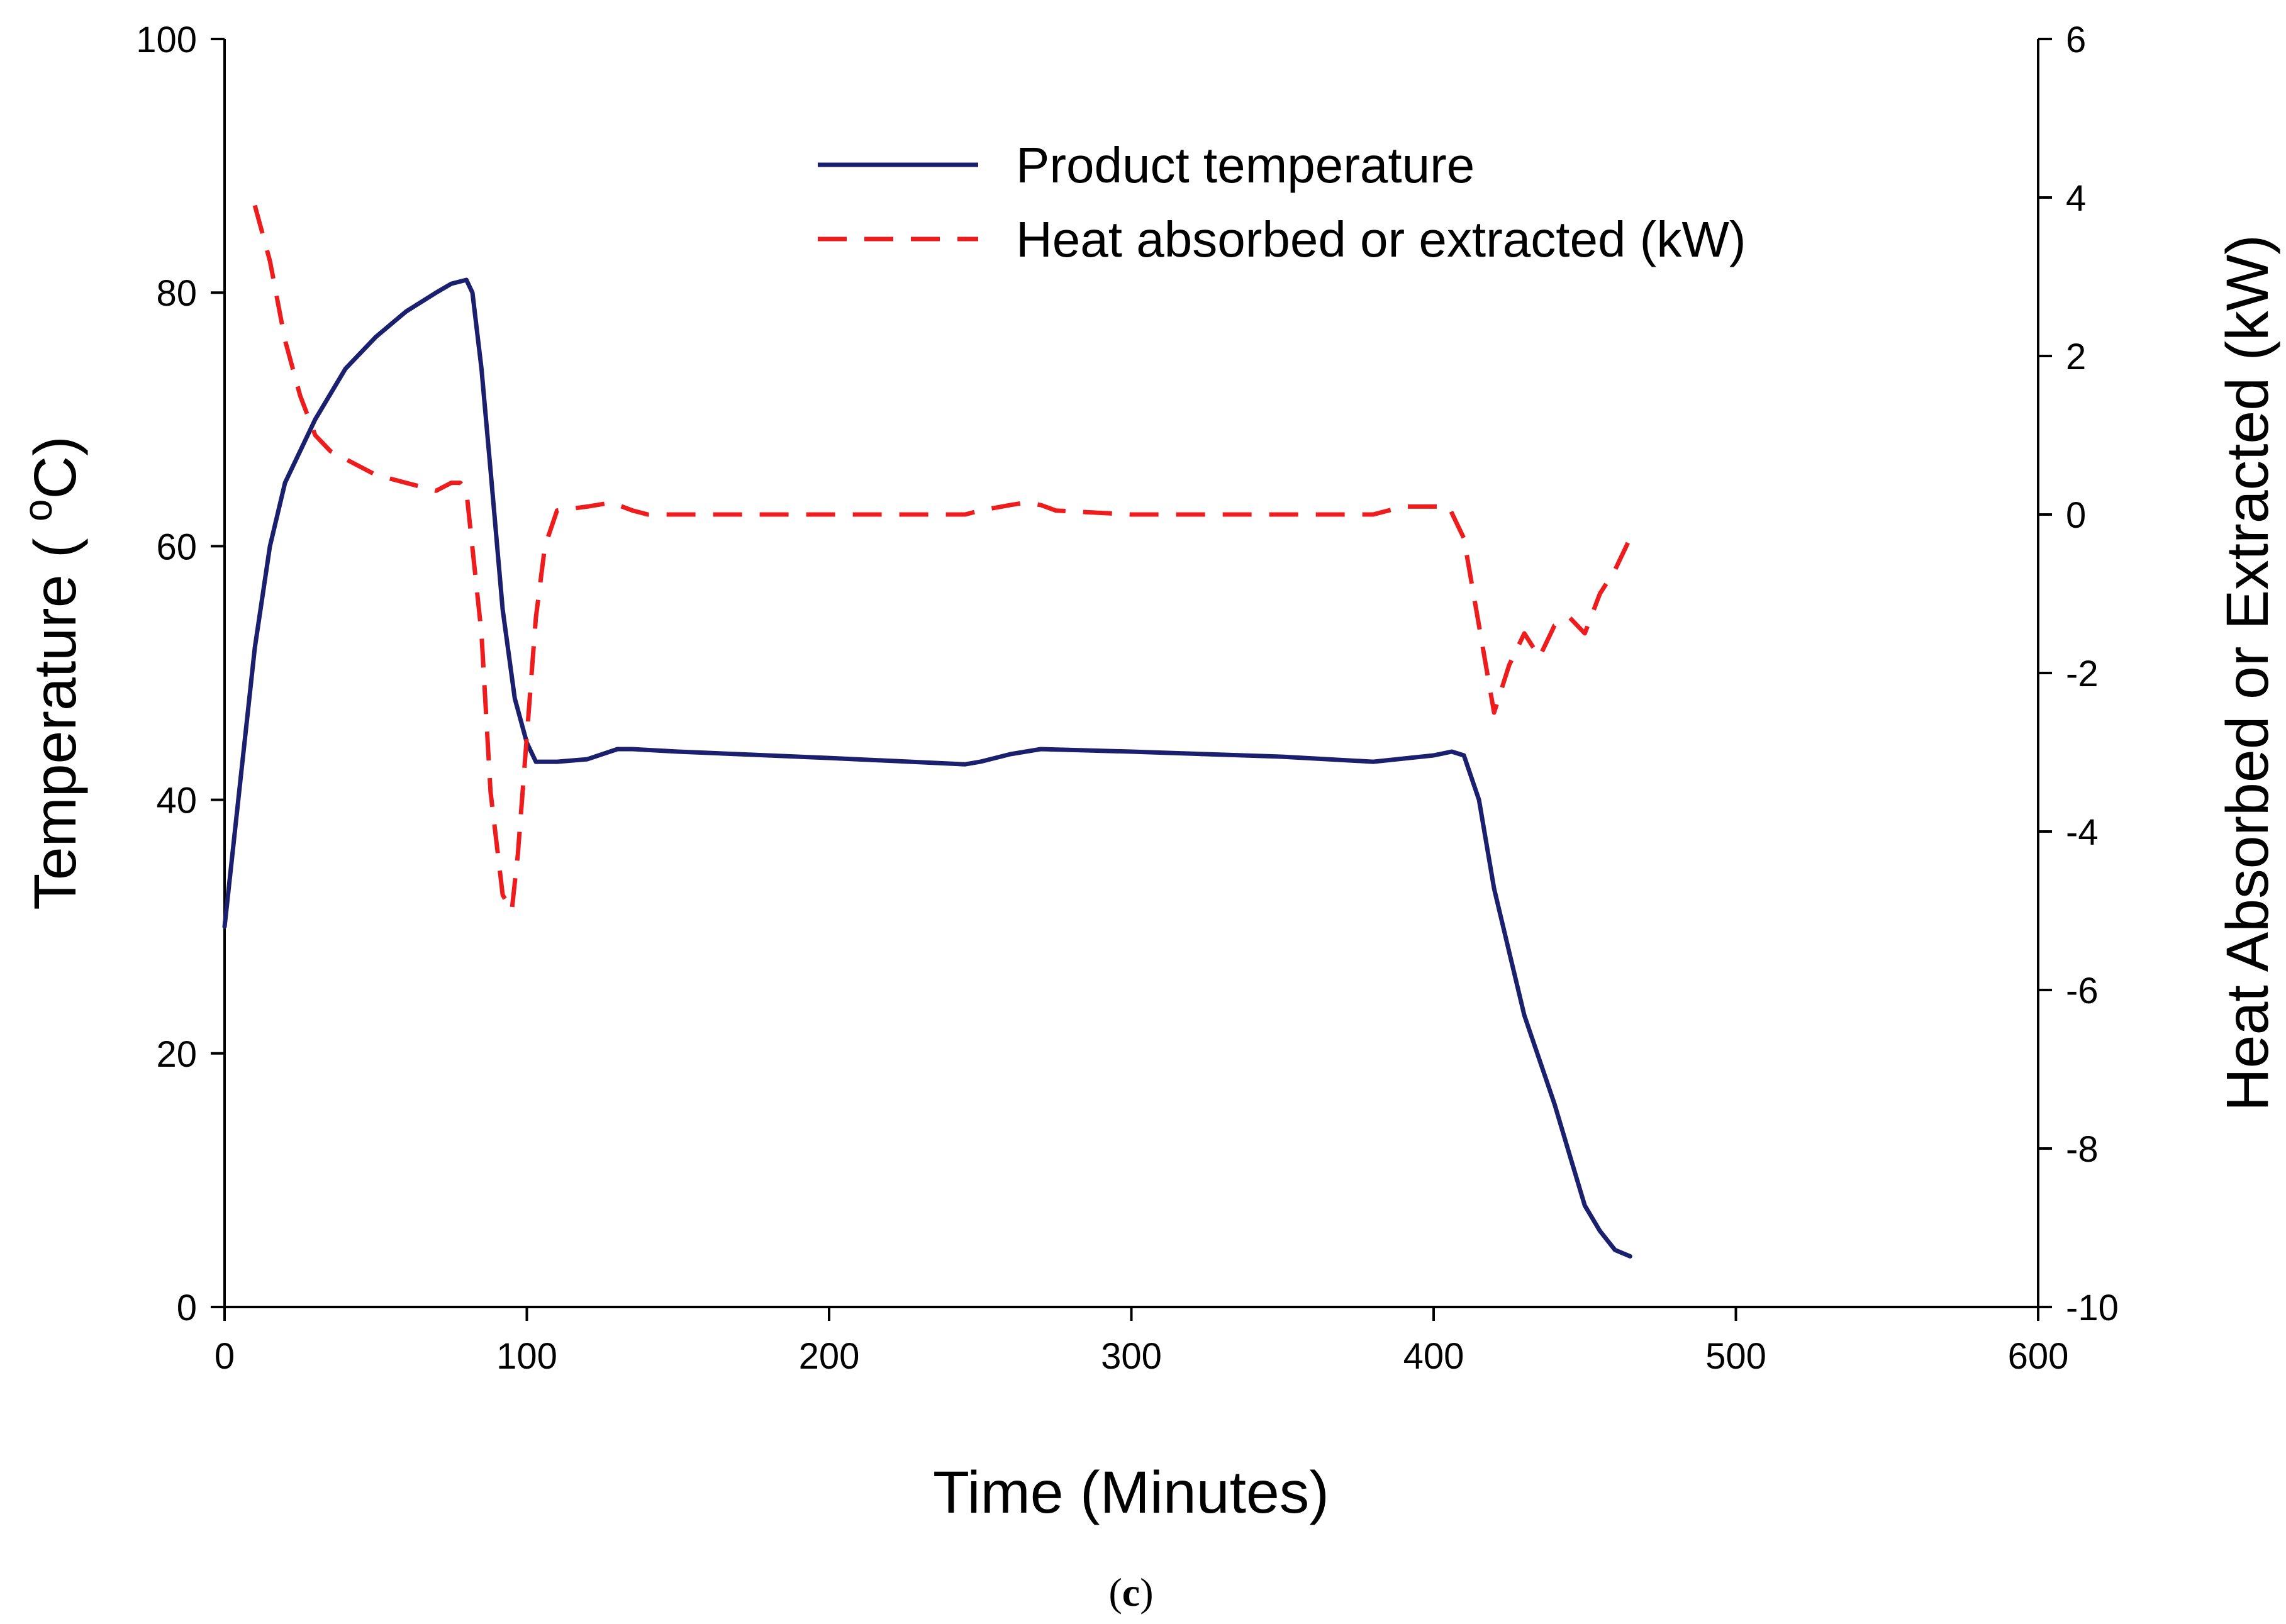 The image size is (2286, 1624). I want to click on y-tick-label-80: 80, so click(176, 293).